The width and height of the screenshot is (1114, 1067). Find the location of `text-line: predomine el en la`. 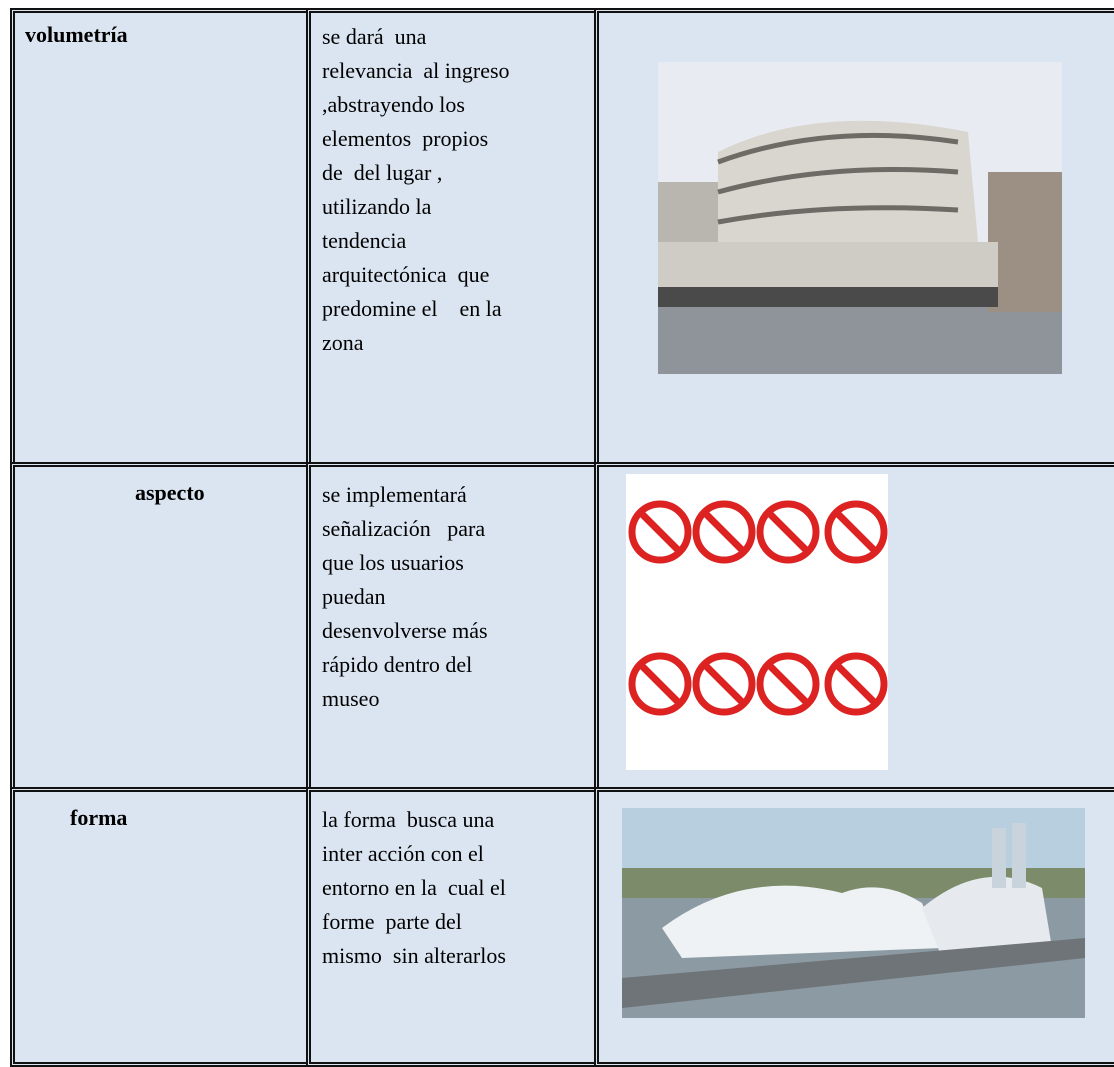

text-line: predomine el en la is located at coordinates (412, 308).